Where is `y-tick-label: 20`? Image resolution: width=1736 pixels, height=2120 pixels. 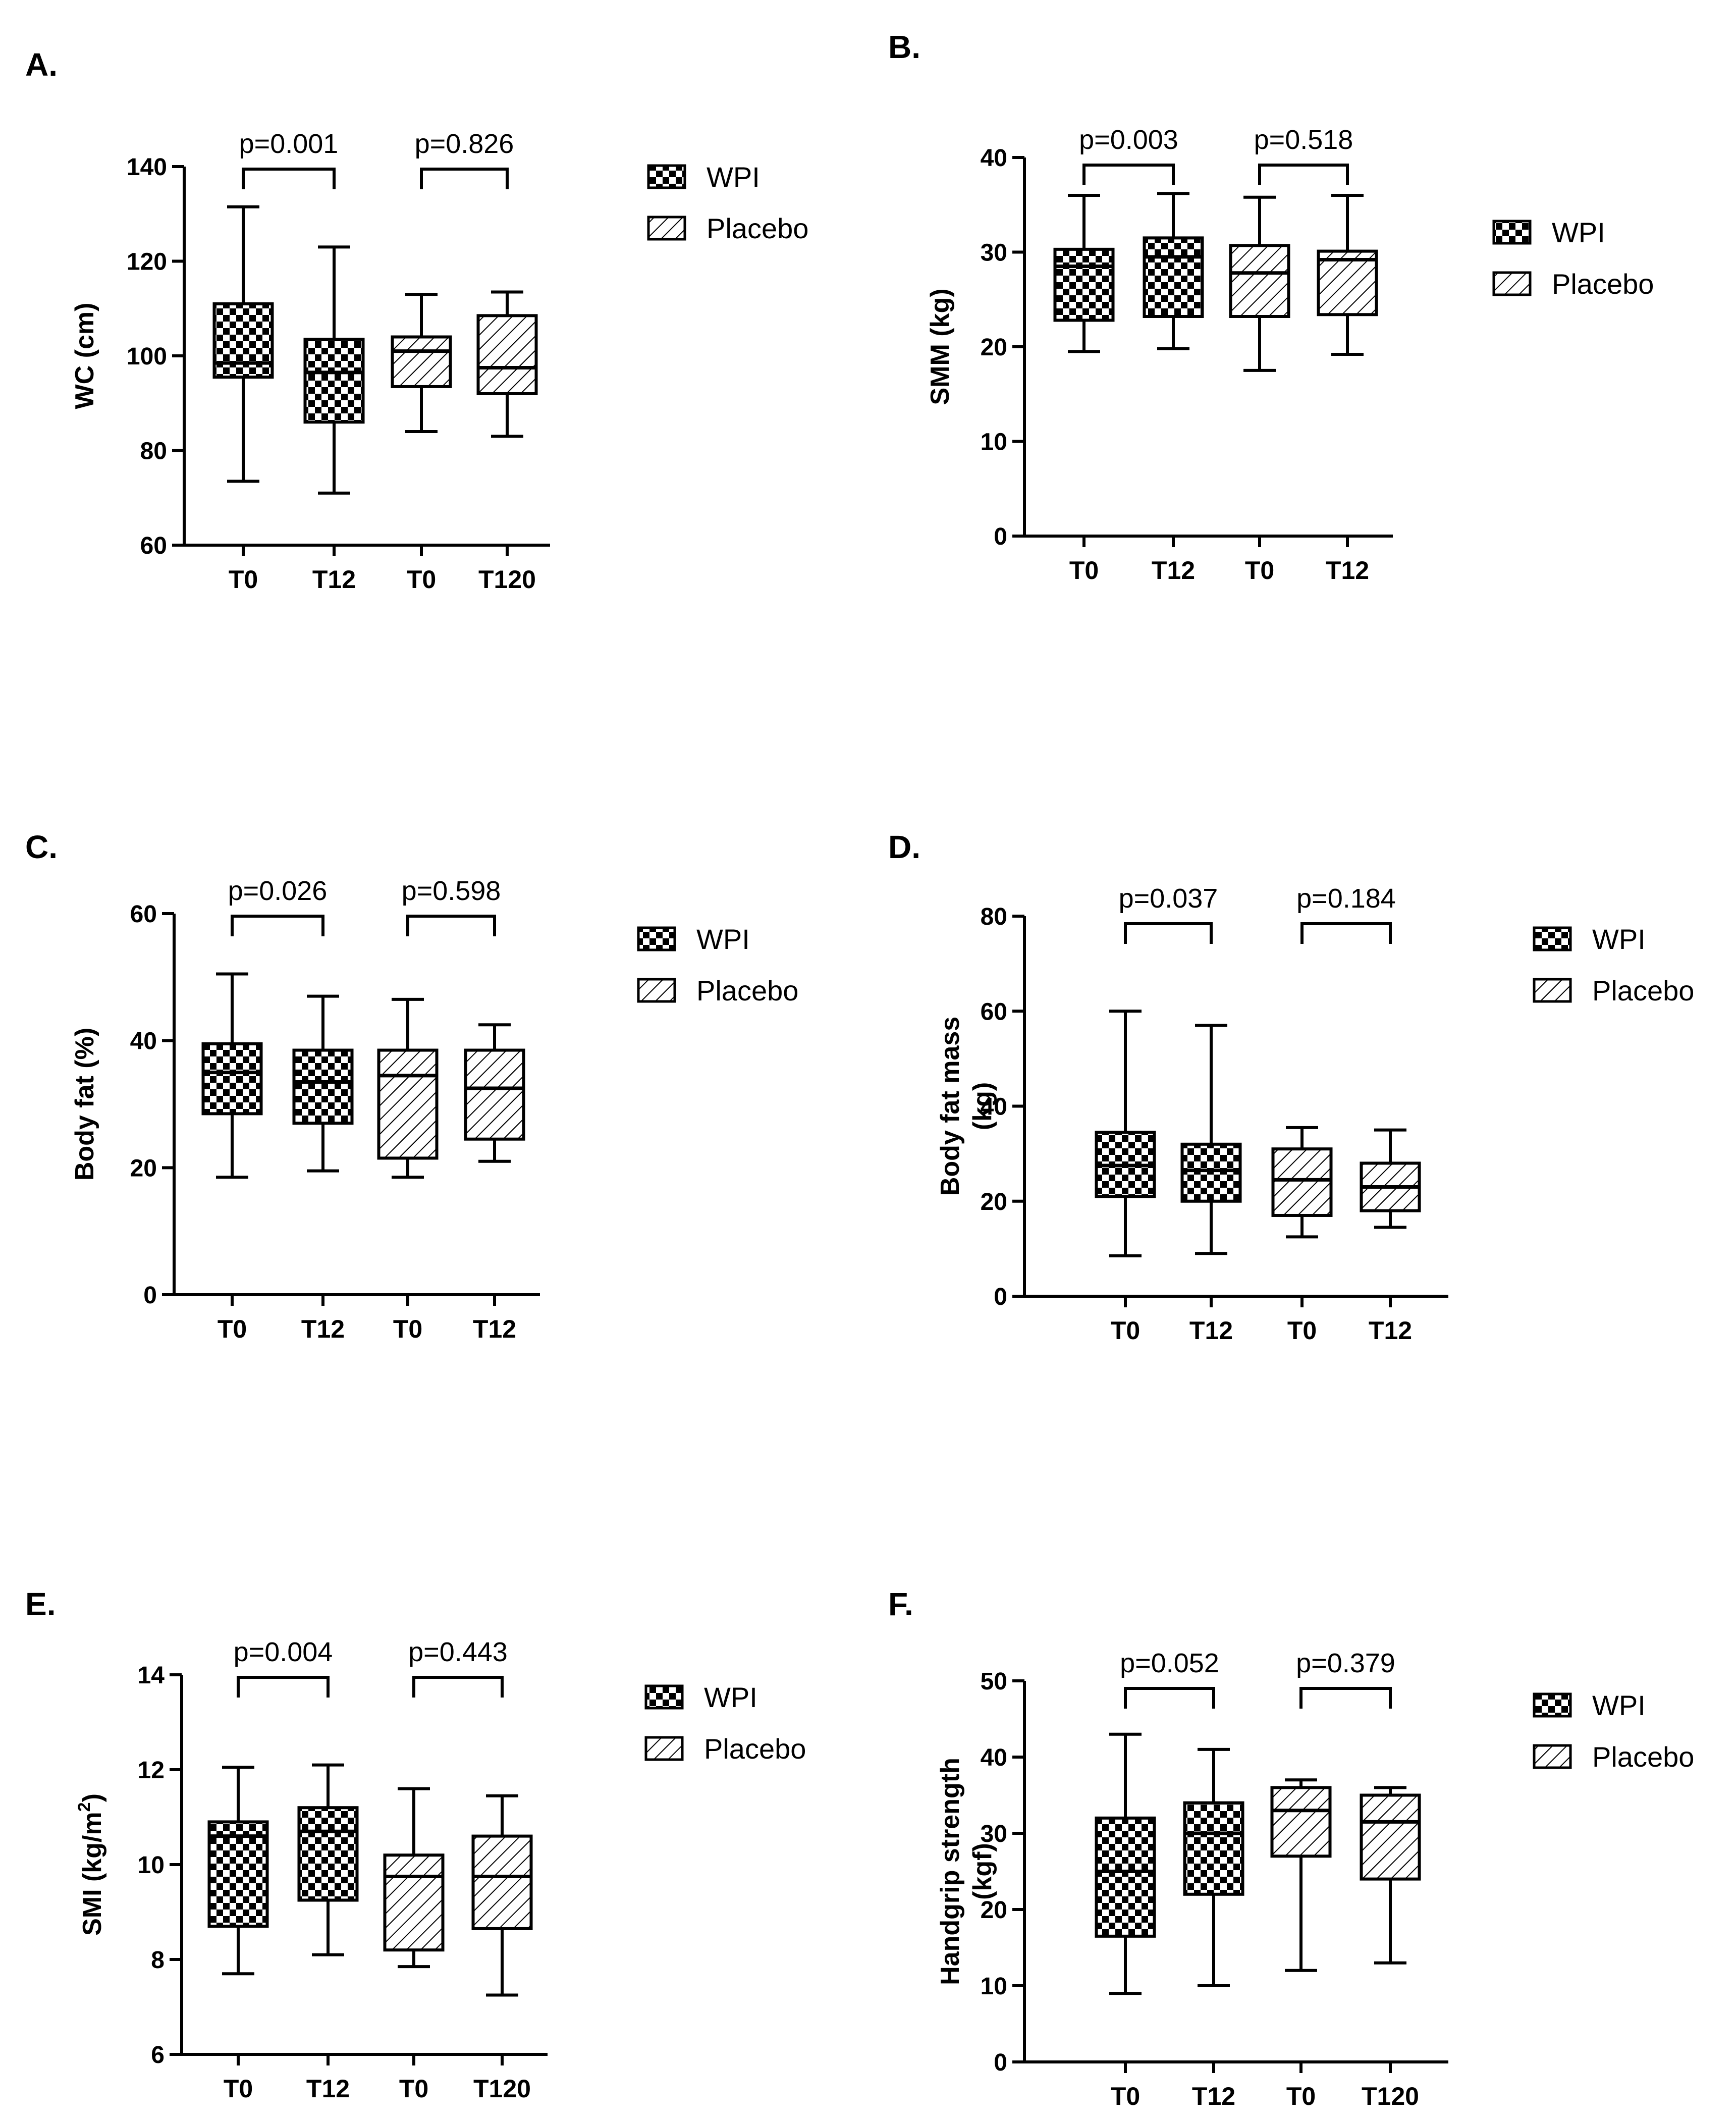
y-tick-label: 20 is located at coordinates (994, 1202).